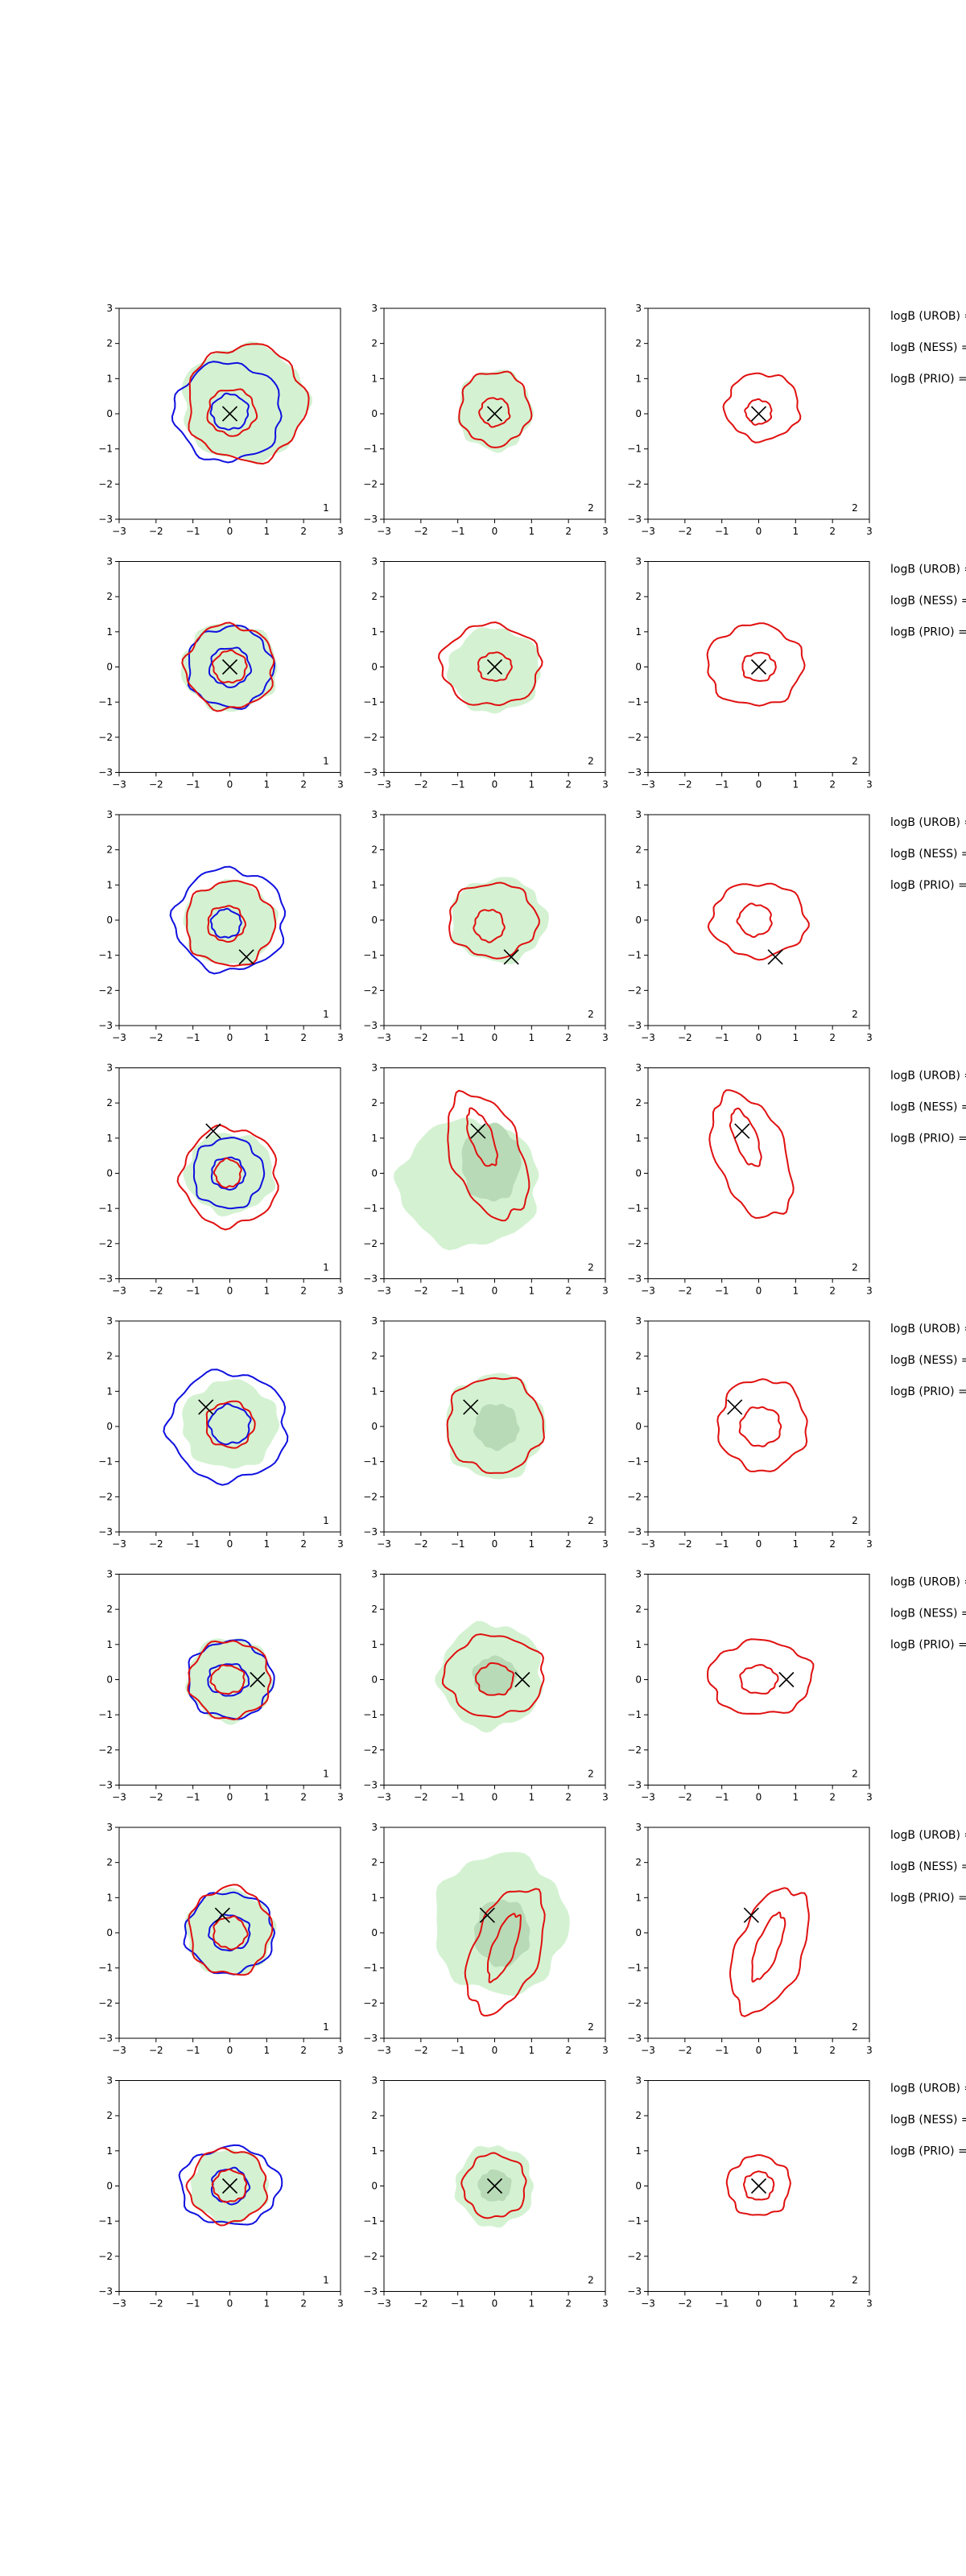 This screenshot has height=2576, width=966. I want to click on panel-r5-c1: −3 −2 −1 0 1 2 3 −3 −2 −1 0 1 2 3 1, so click(221, 1432).